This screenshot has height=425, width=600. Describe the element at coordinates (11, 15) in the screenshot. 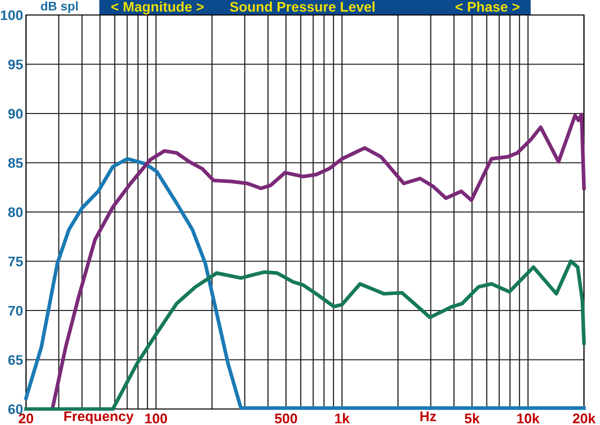

I see `y-tick-label: 100` at that location.